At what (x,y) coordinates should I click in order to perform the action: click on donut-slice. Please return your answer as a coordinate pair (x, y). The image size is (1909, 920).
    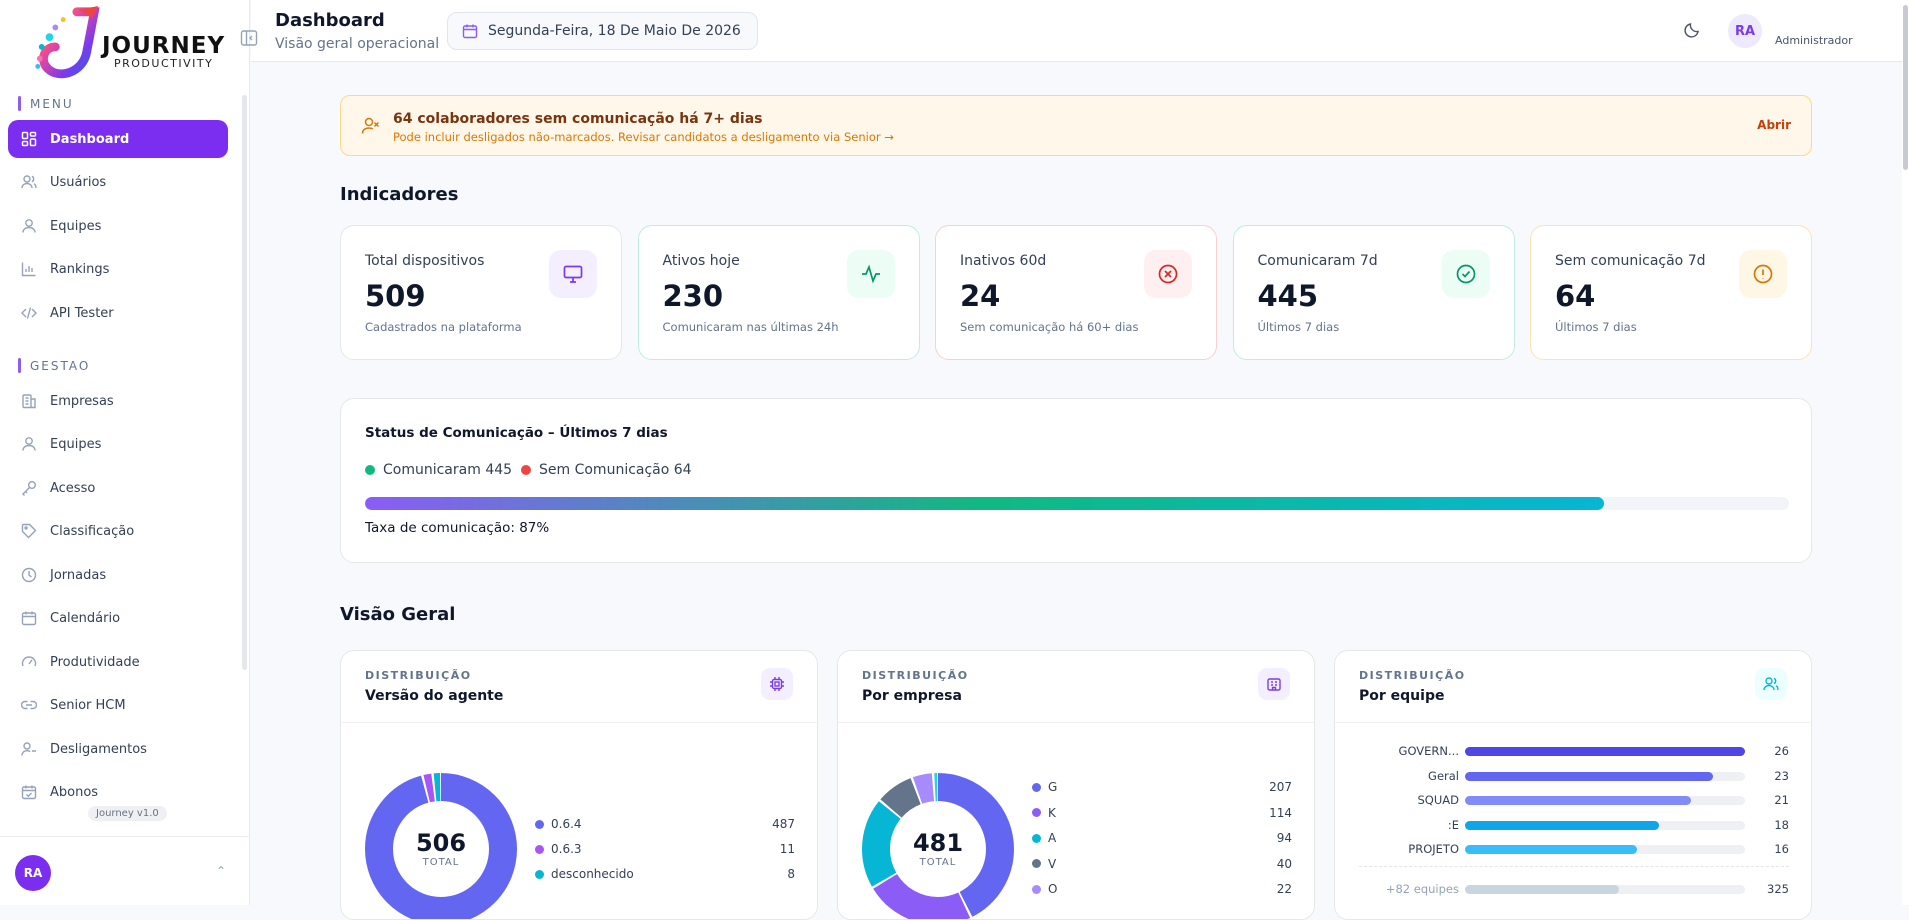
    Looking at the image, I should click on (938, 846).